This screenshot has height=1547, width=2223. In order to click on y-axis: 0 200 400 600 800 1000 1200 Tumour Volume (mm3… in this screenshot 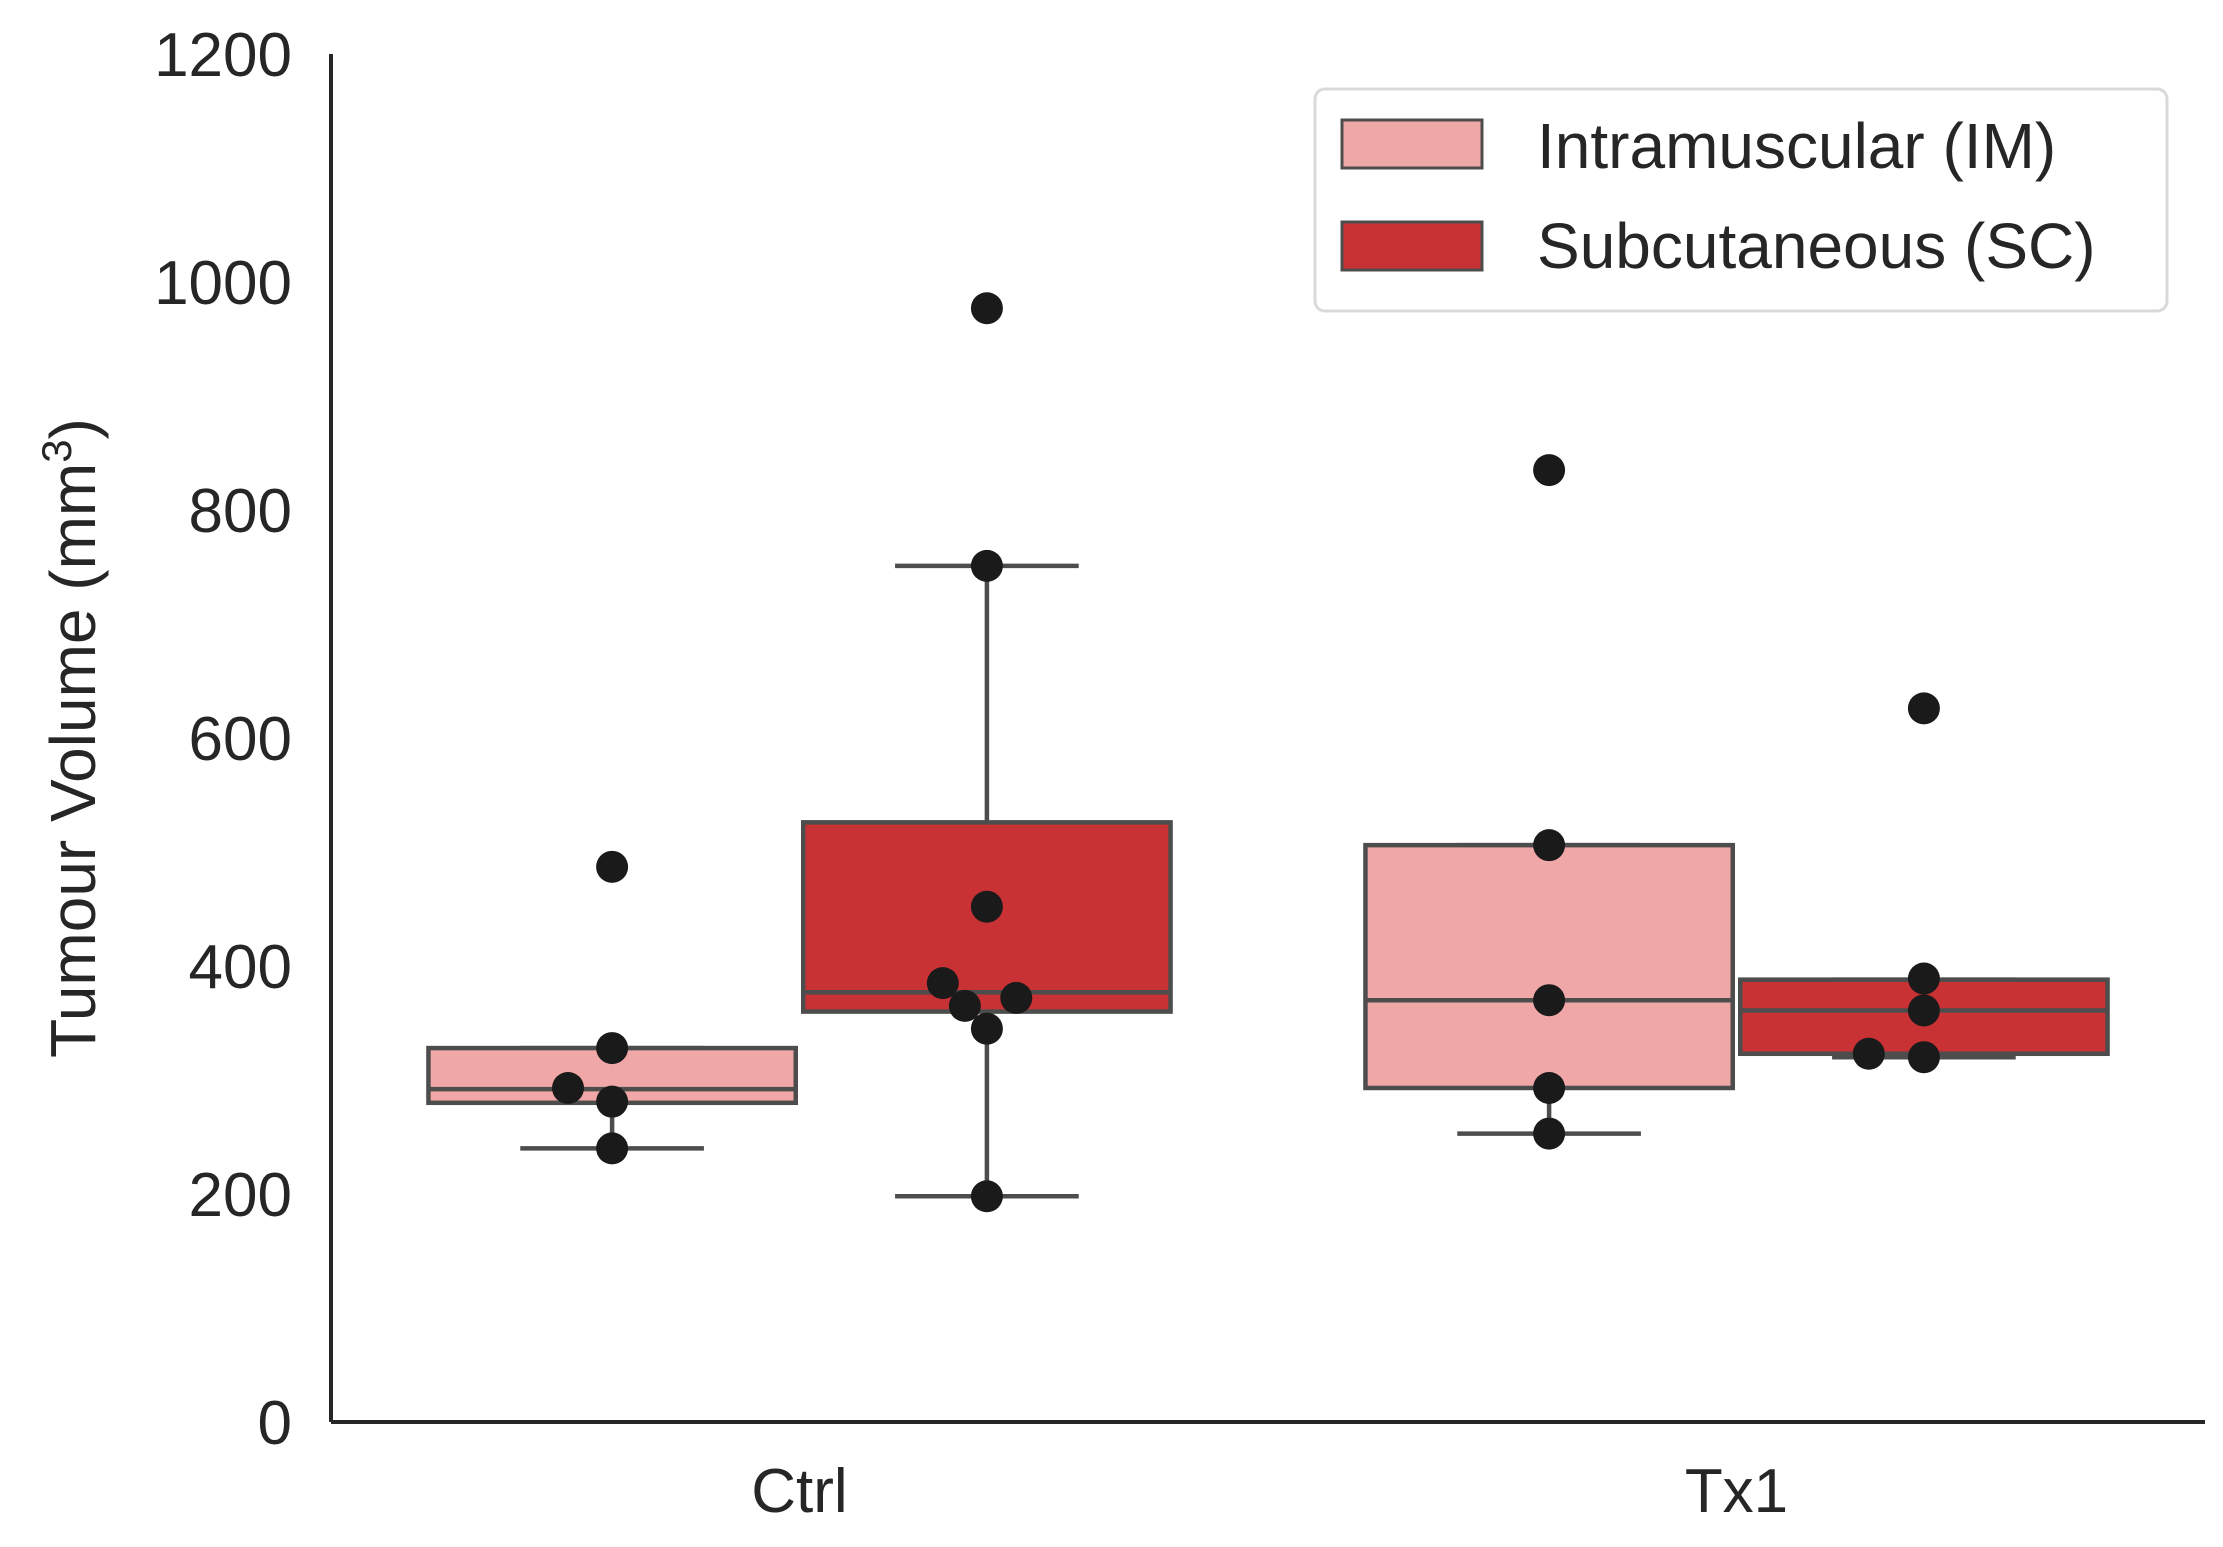, I will do `click(183, 739)`.